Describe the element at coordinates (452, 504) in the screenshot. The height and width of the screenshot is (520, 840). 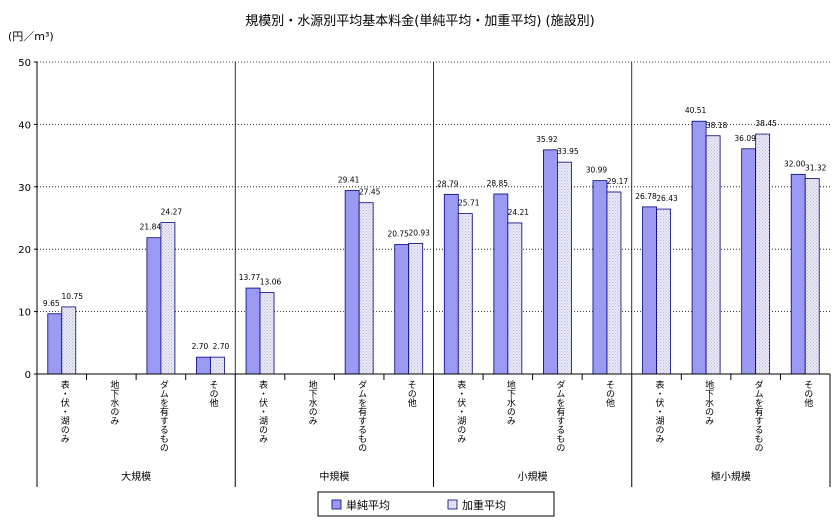
I see `legend-swatch-weighted` at that location.